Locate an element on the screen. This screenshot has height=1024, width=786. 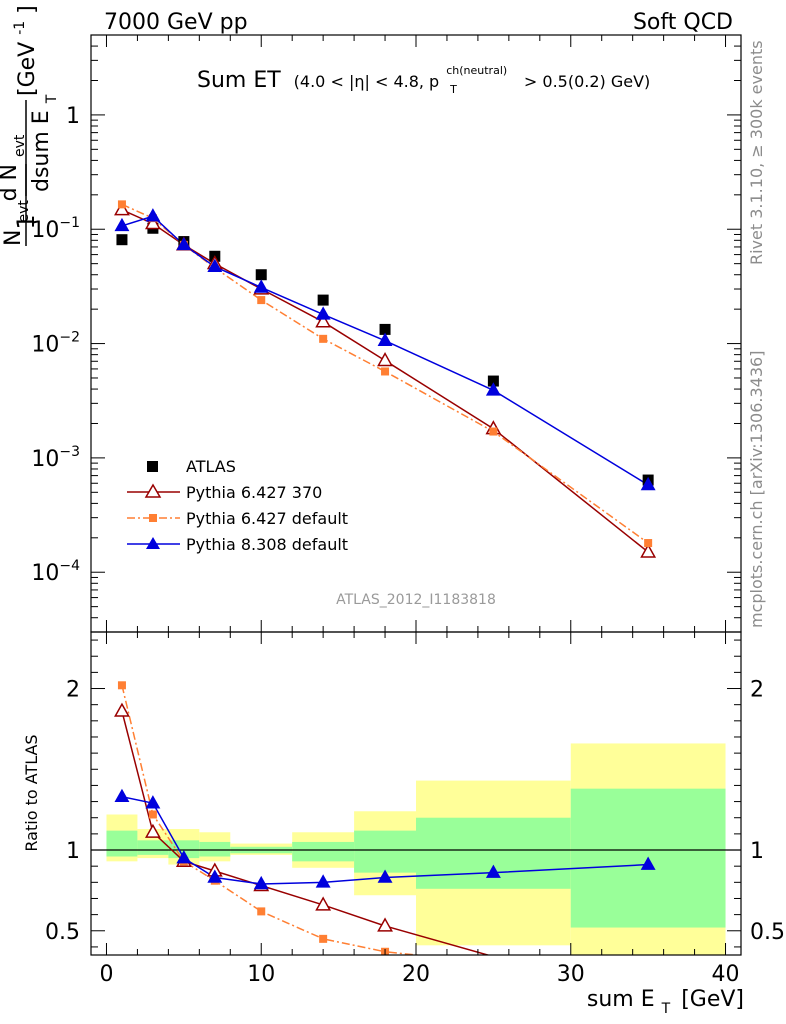
ylabel-unit-open: [GeV is located at coordinates (27, 69).